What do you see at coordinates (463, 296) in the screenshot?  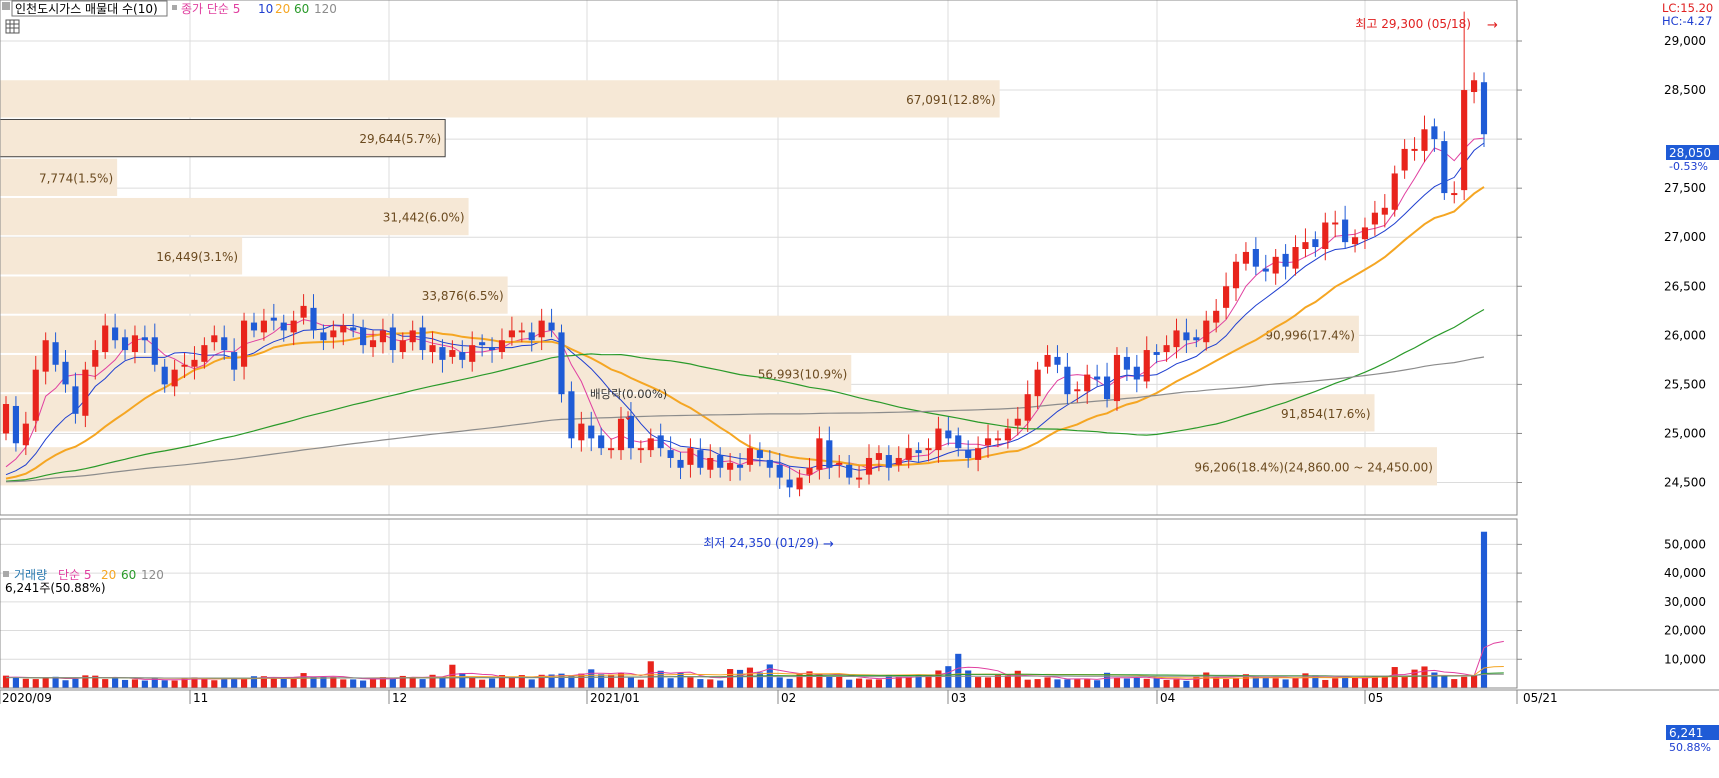 I see `volume-profile-label: 33,876(6.5%)` at bounding box center [463, 296].